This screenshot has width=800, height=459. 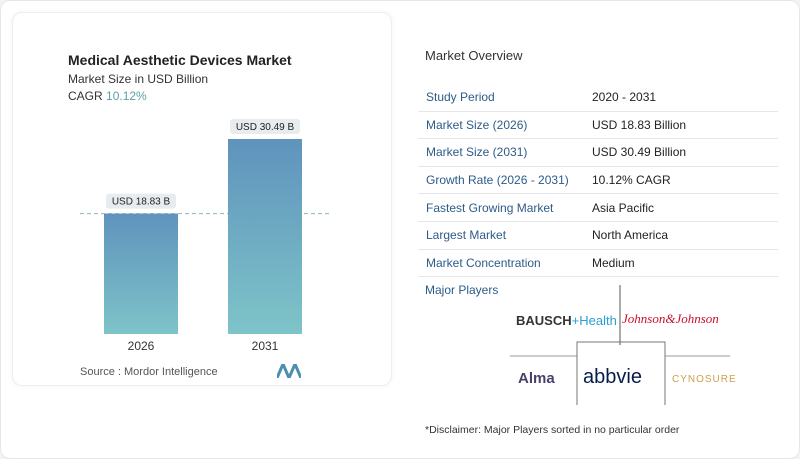 I want to click on bar-2031, so click(x=265, y=236).